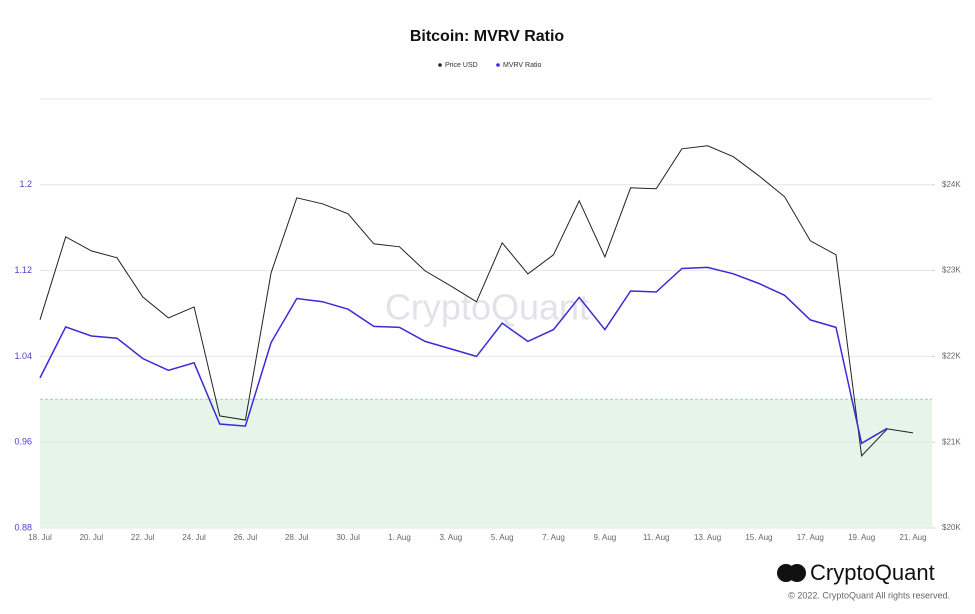 Image resolution: width=975 pixels, height=614 pixels. I want to click on y2-tick-label: $20K, so click(951, 527).